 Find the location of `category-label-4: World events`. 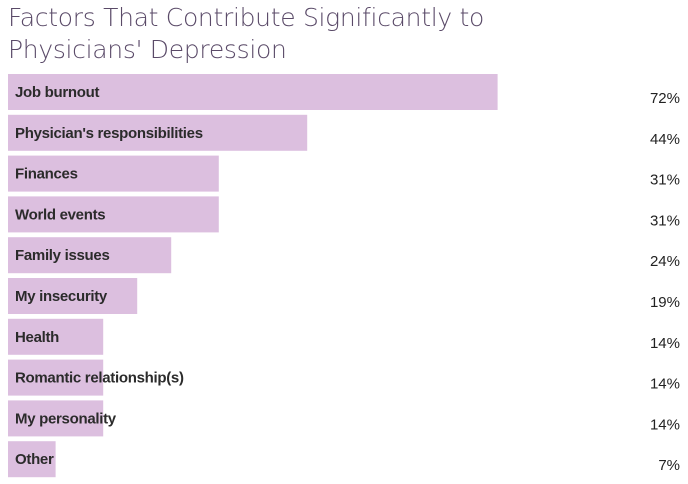

category-label-4: World events is located at coordinates (60, 214).